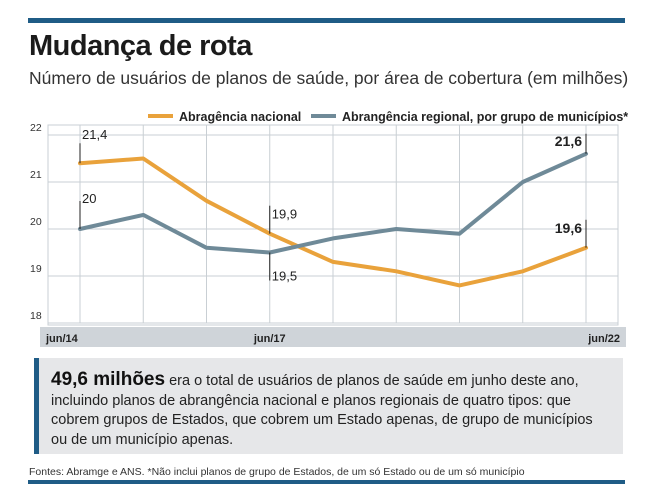  I want to click on data-label: 20, so click(89, 198).